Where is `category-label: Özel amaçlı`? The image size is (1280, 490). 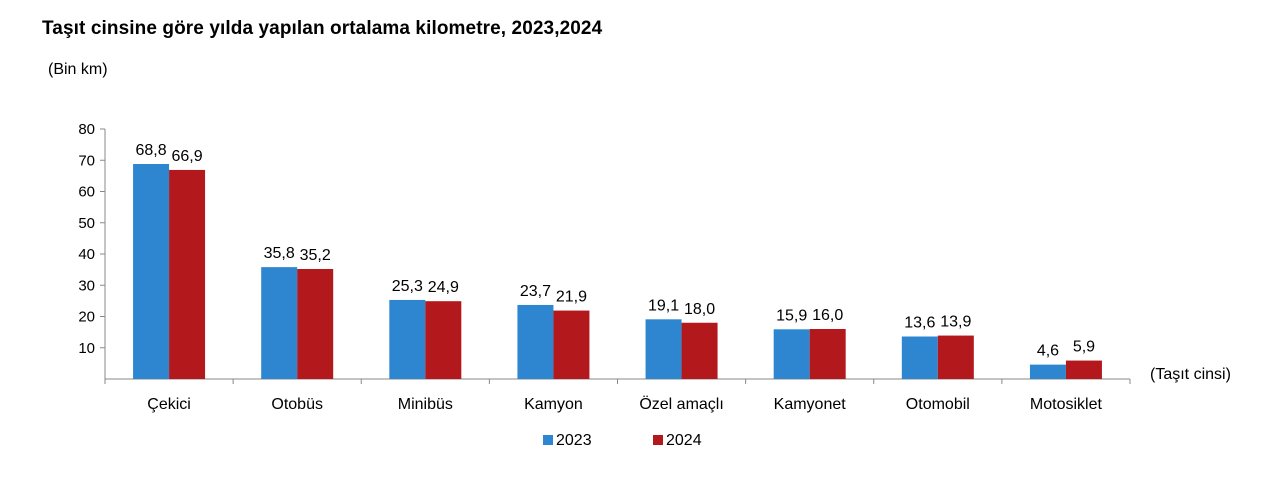 category-label: Özel amaçlı is located at coordinates (681, 404).